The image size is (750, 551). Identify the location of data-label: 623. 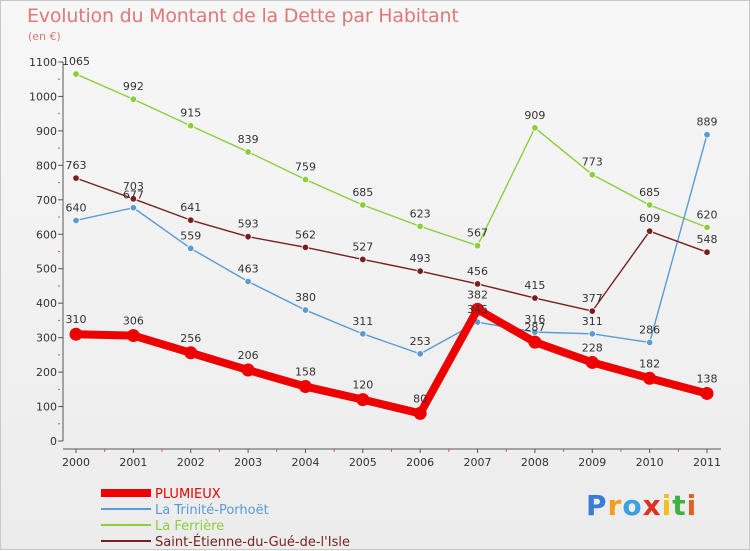
(420, 213).